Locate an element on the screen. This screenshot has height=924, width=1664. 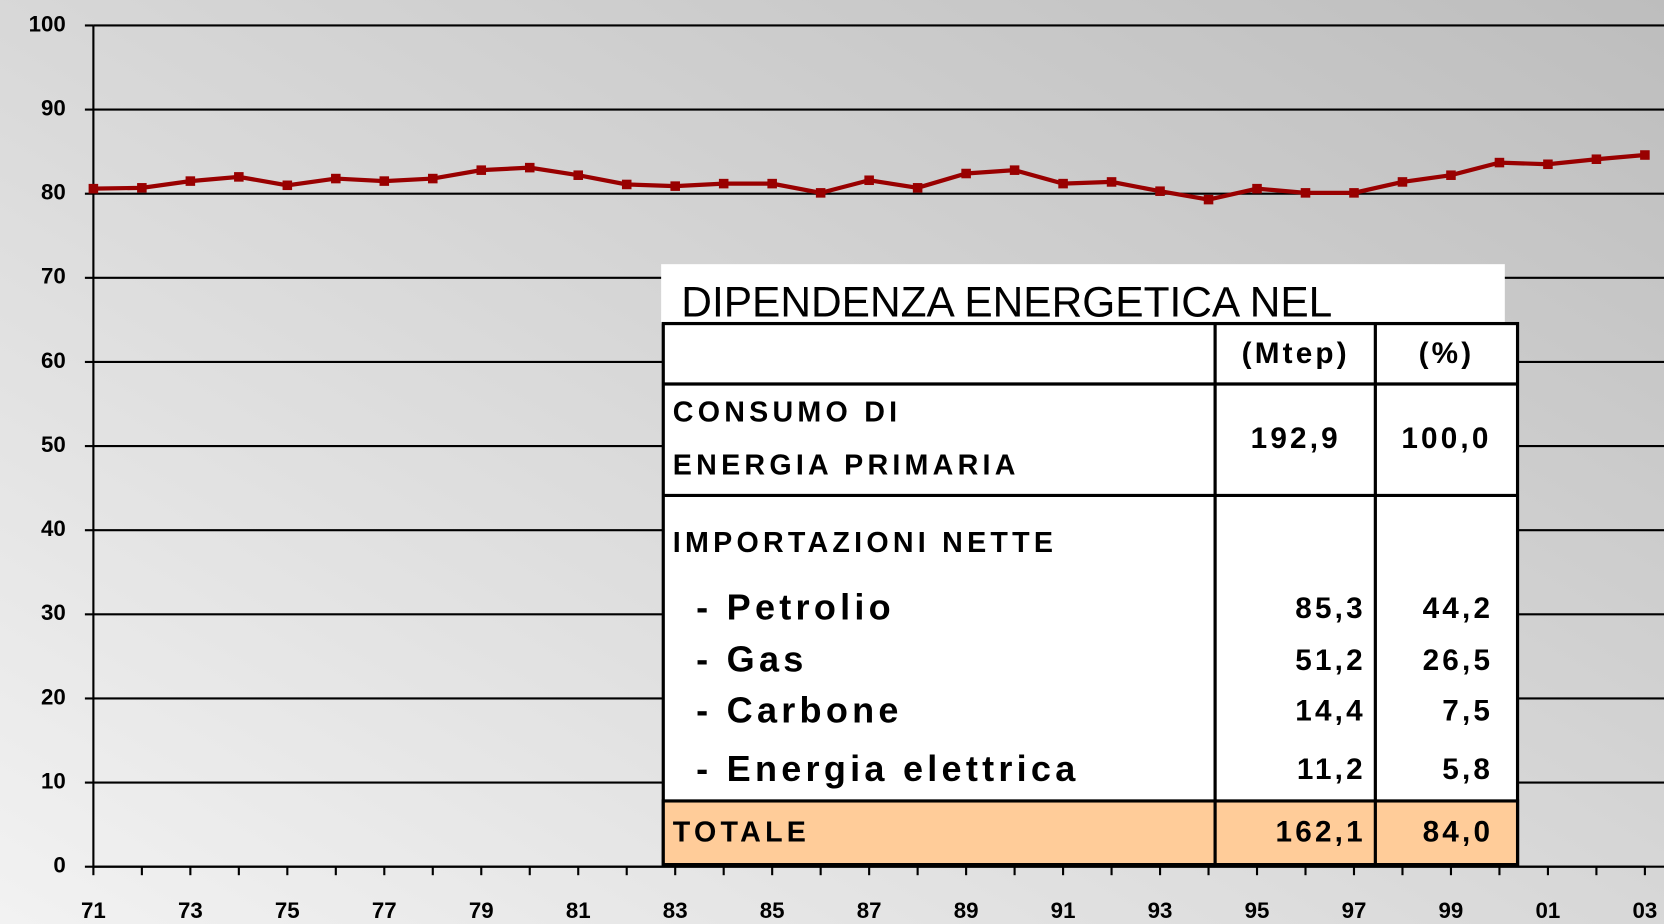
y-tick-label: 40 is located at coordinates (53, 528).